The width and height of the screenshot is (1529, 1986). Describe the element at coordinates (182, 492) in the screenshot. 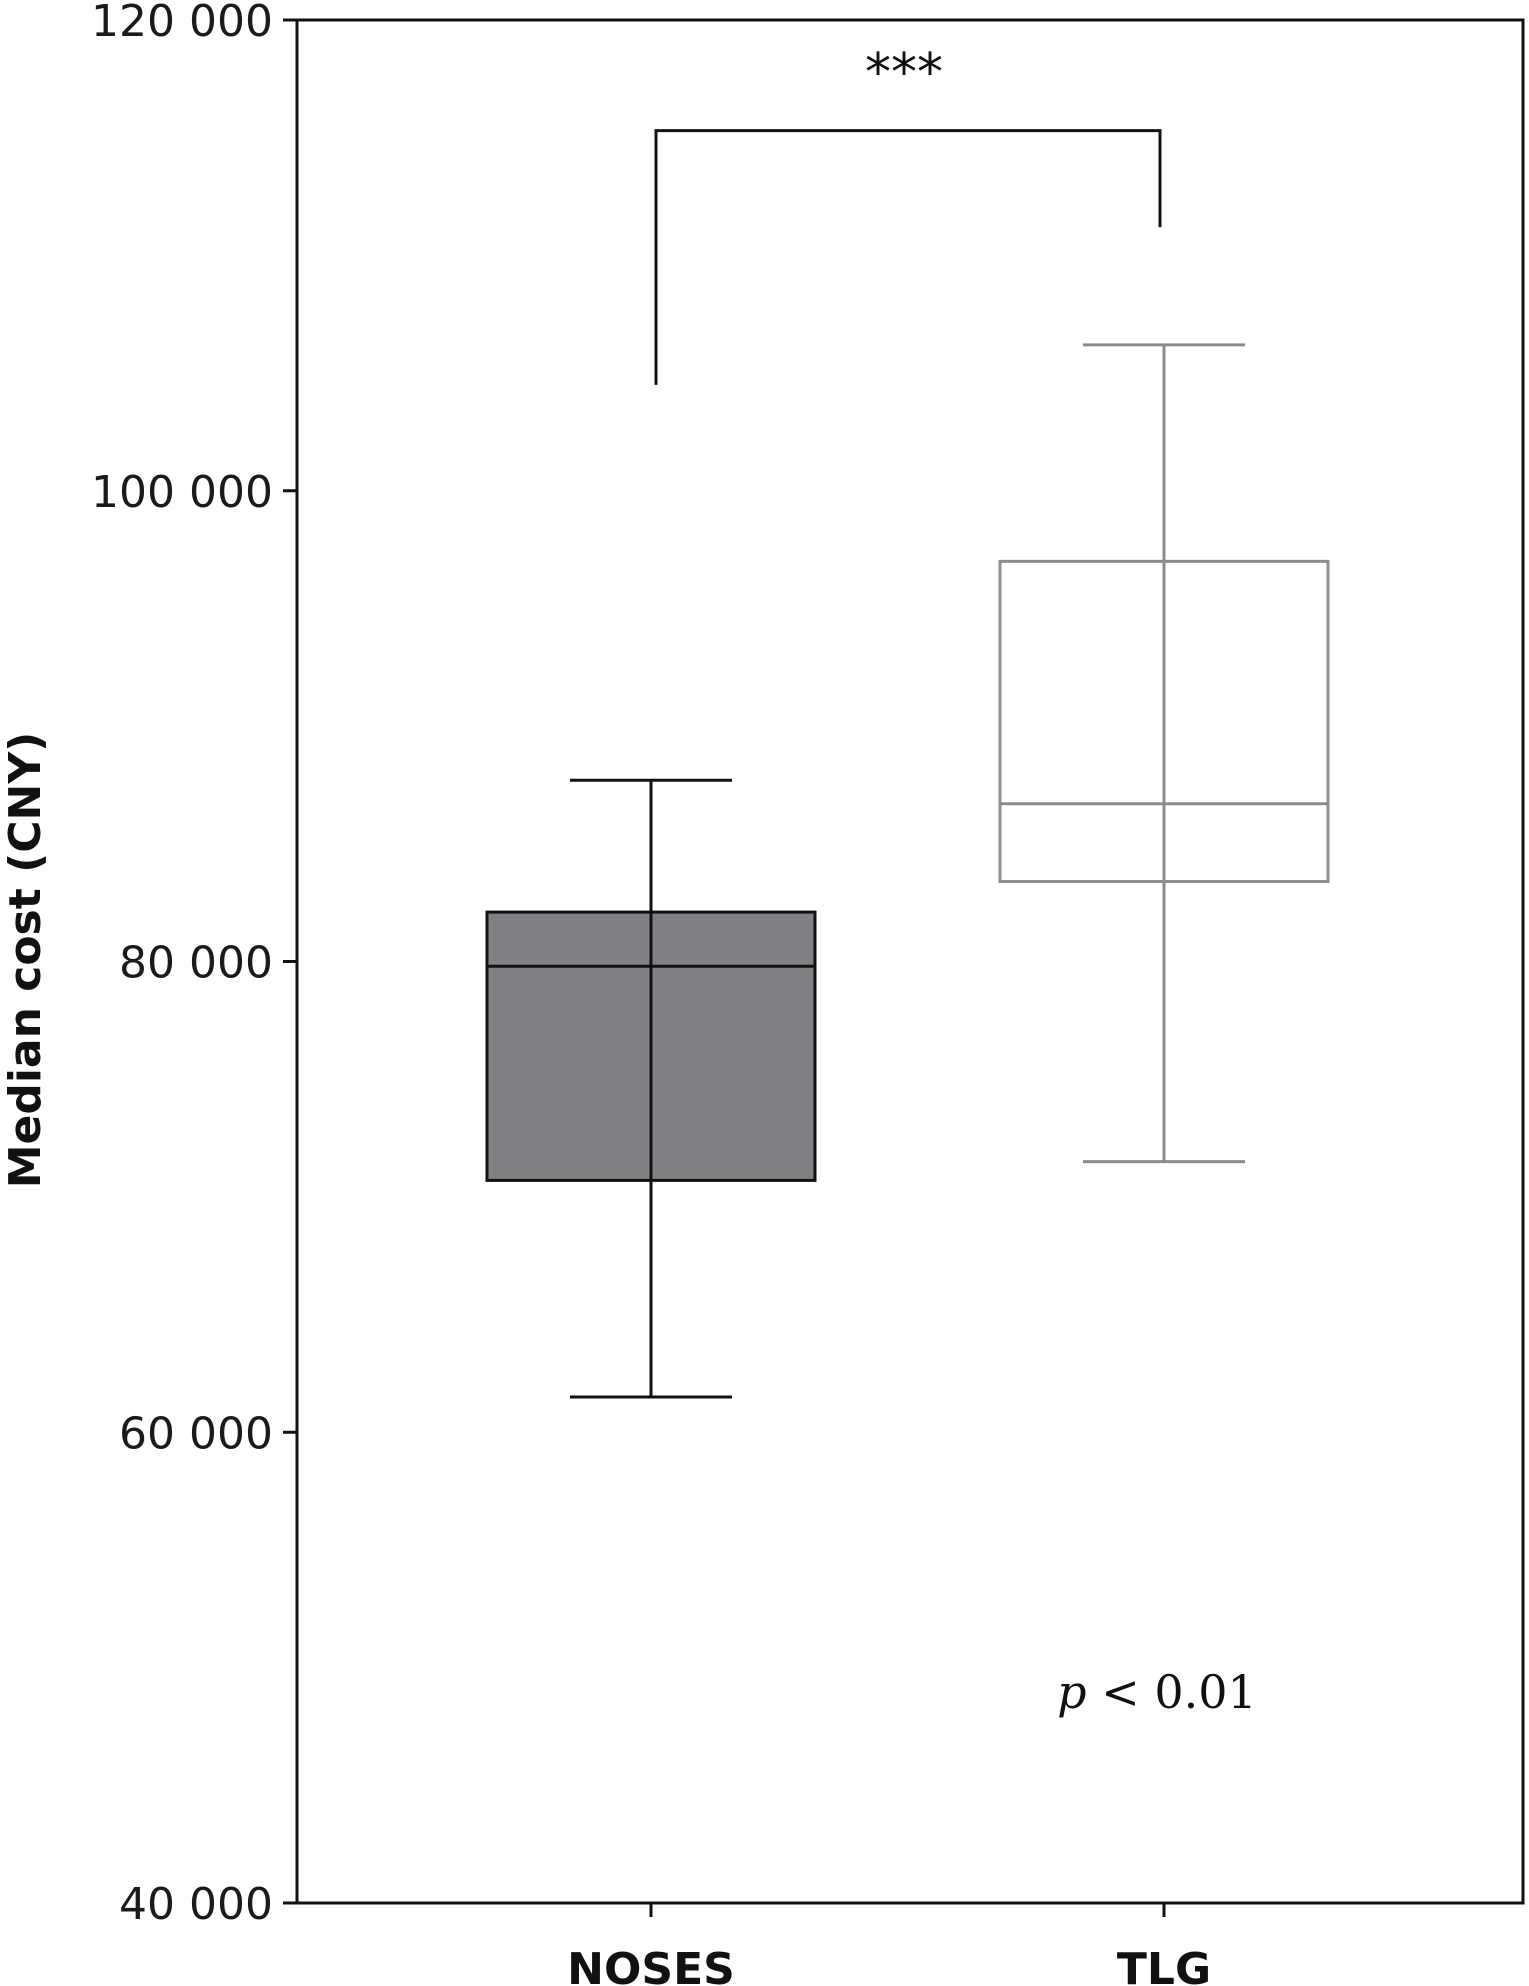

I see `y-tick-label: 100 000` at that location.